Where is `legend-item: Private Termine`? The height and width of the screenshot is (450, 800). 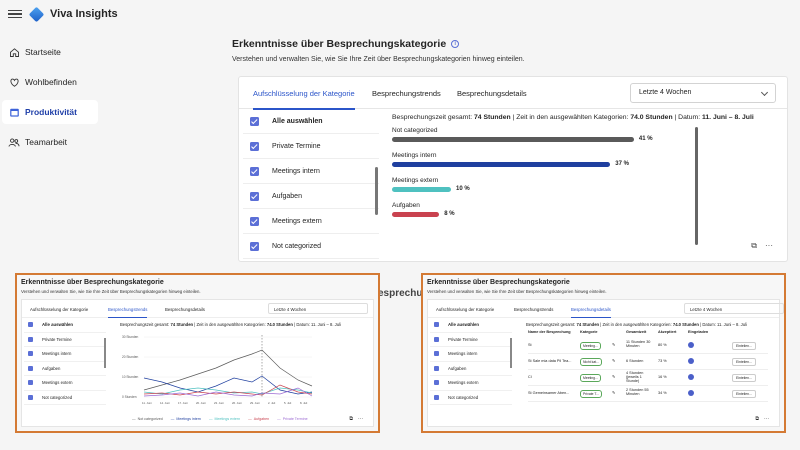 legend-item: Private Termine is located at coordinates (292, 419).